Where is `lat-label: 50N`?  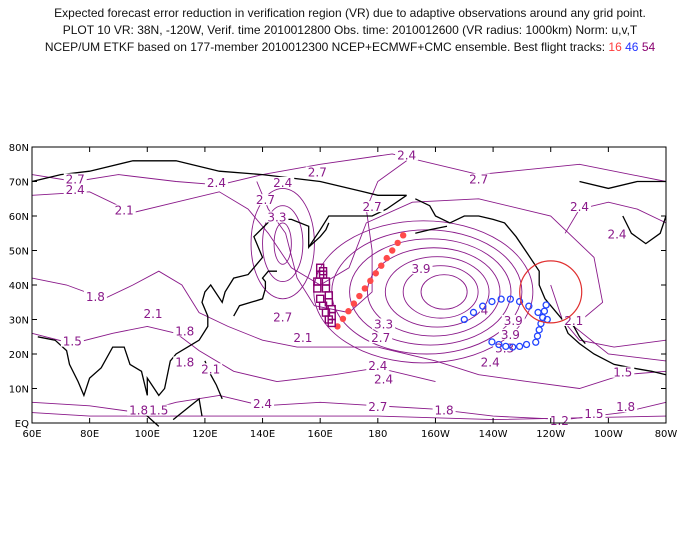 lat-label: 50N is located at coordinates (19, 252).